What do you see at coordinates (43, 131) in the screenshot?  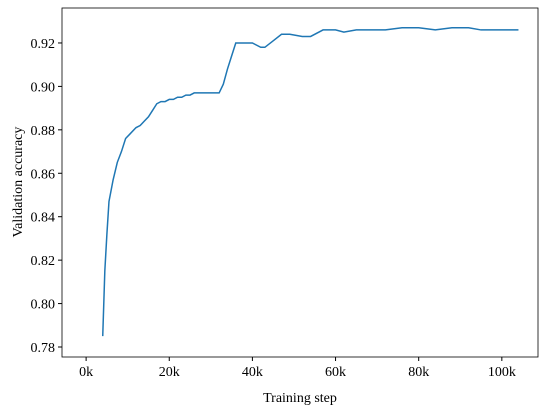 I see `y-tick-label: 0.88` at bounding box center [43, 131].